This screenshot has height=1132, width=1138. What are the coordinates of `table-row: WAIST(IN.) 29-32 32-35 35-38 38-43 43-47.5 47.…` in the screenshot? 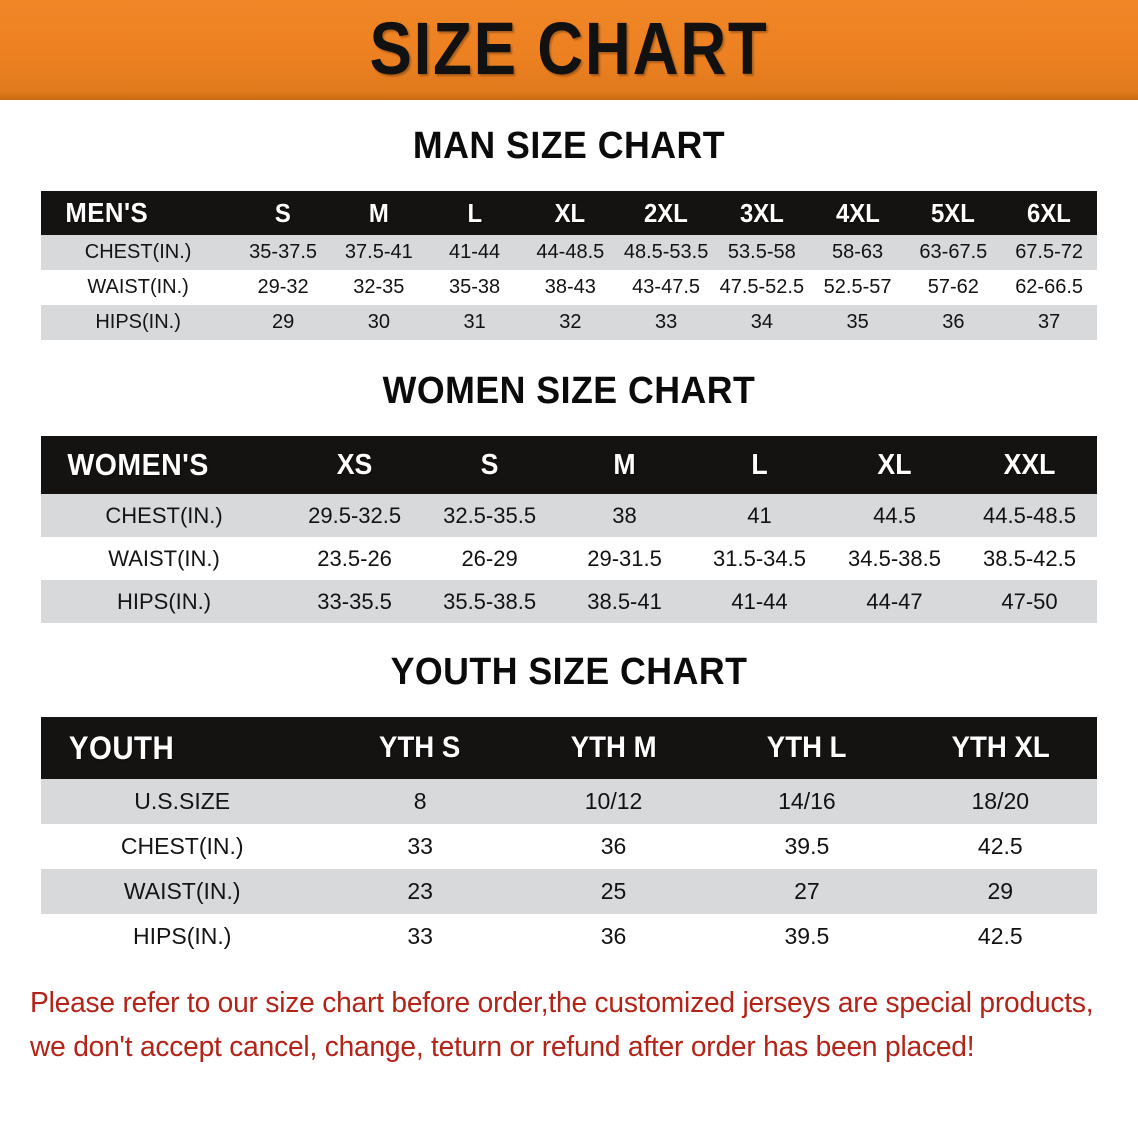 It's located at (569, 287).